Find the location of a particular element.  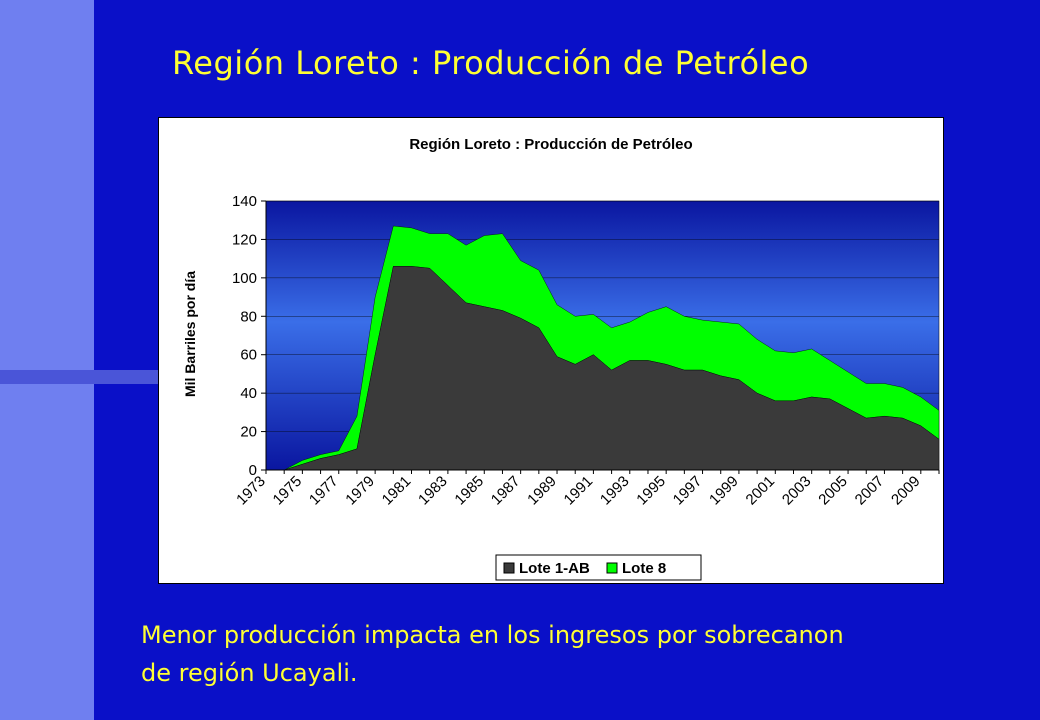

legend: Lote 1-AB Lote 8 is located at coordinates (598, 567).